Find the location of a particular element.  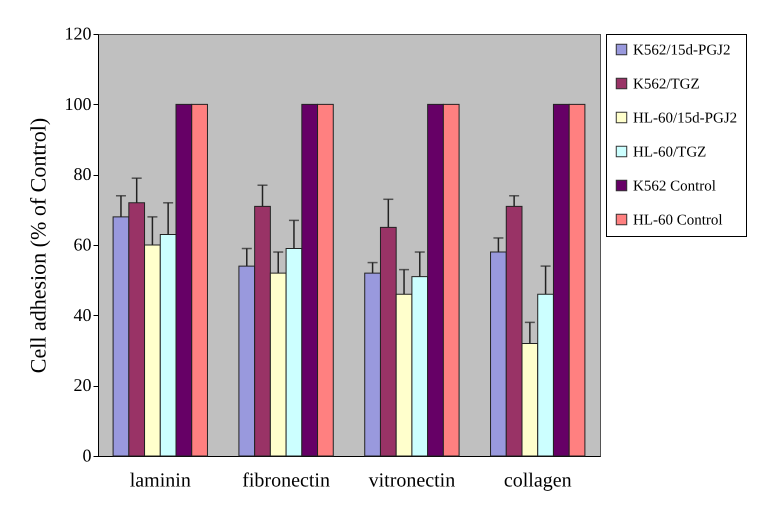

y-tick-label: 100 is located at coordinates (78, 104).